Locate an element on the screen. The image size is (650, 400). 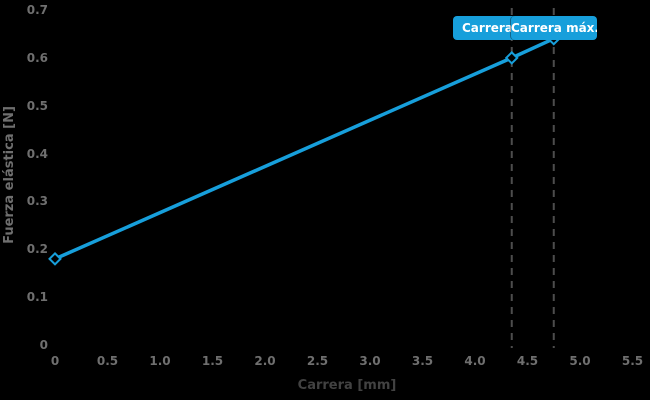
y-tick-label: 0.2 is located at coordinates (37, 249).